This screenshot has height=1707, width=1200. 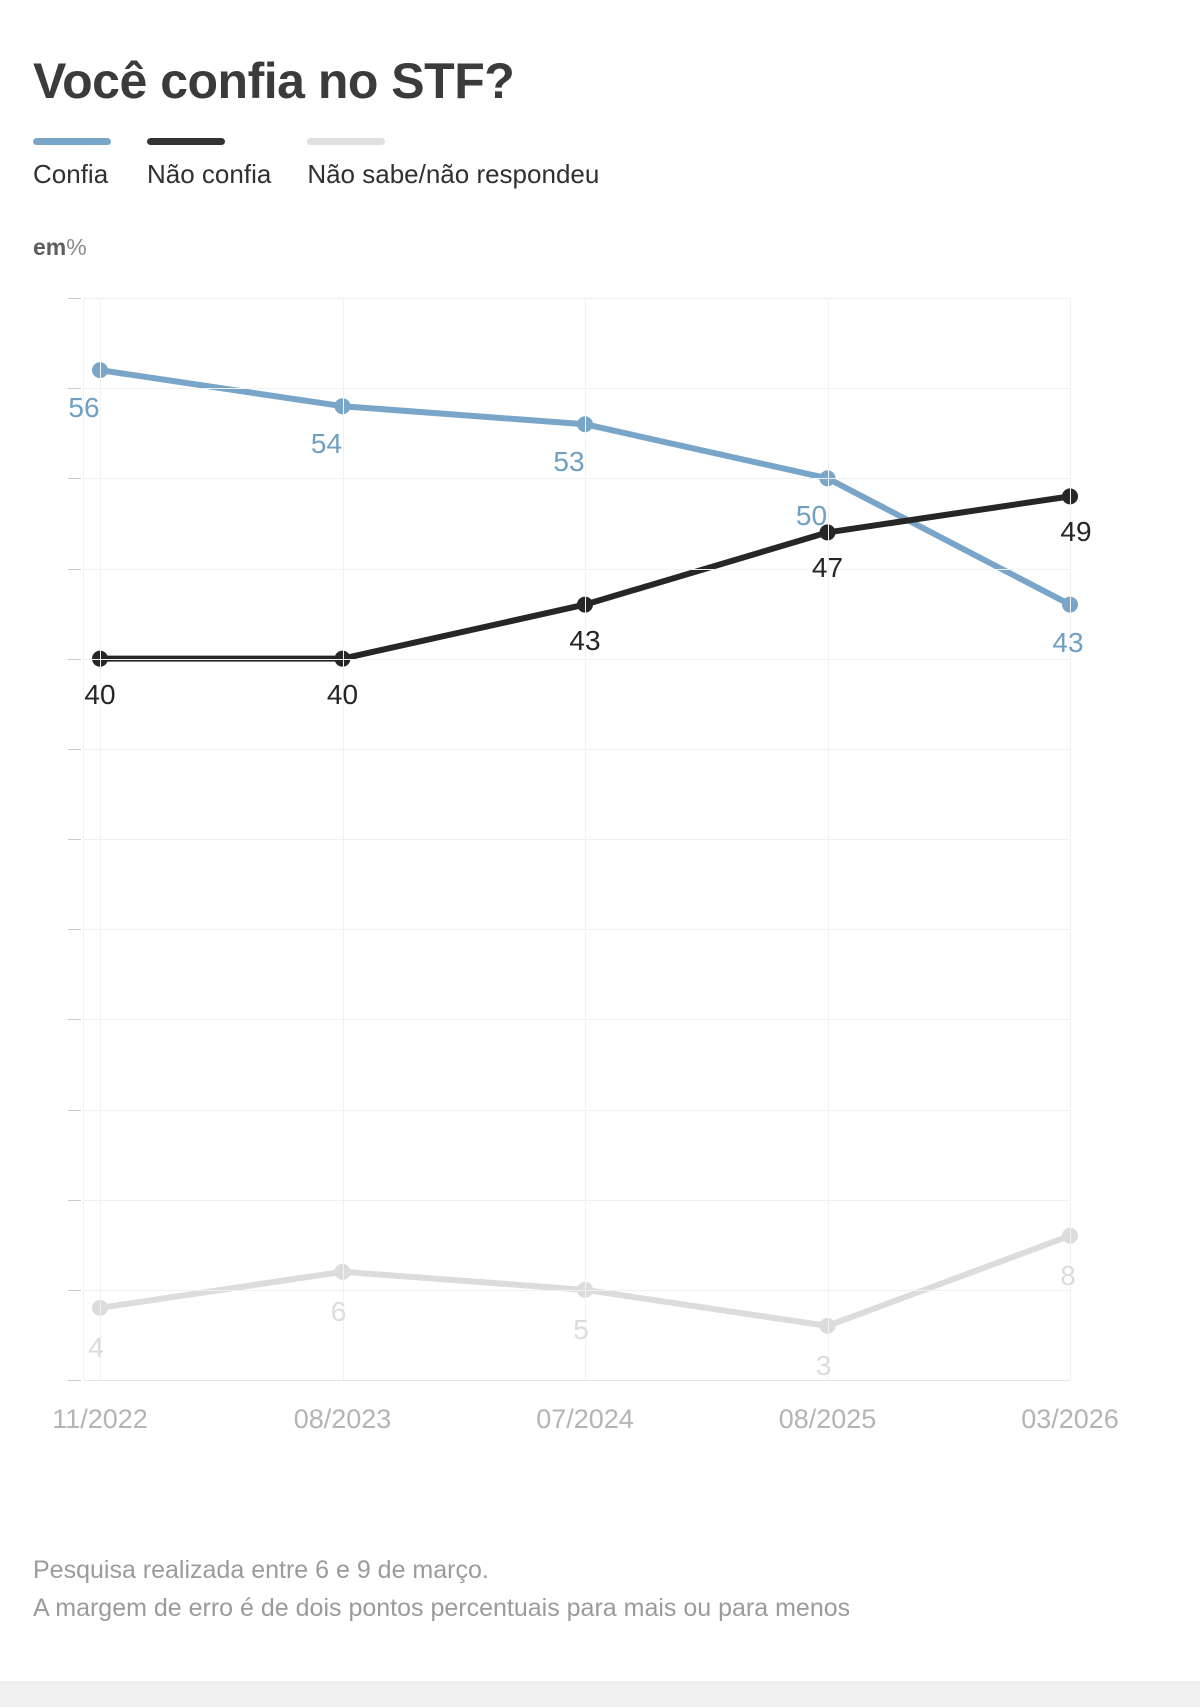 I want to click on legend-swatch-nao-sabe, so click(x=346, y=141).